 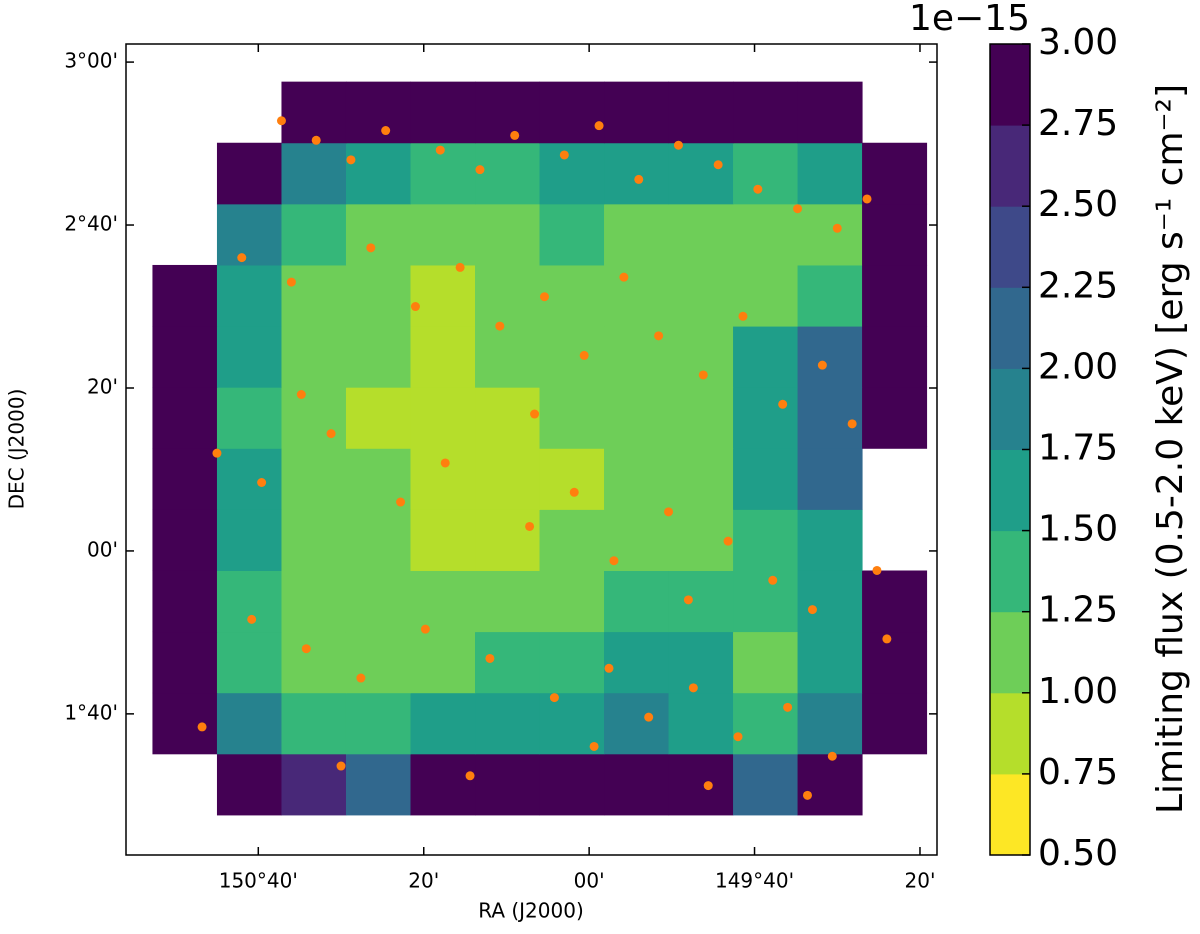 What do you see at coordinates (1078, 529) in the screenshot?
I see `colorbar-tick-label: 1.50` at bounding box center [1078, 529].